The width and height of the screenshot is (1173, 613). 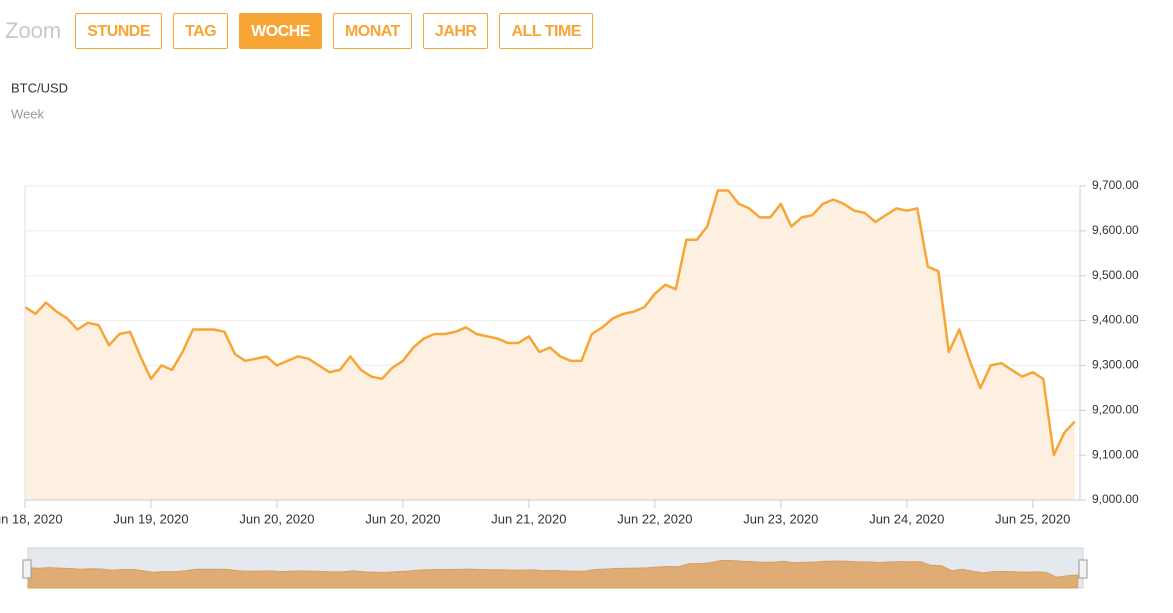 I want to click on x-tick-label: Jun 18, 2020, so click(x=31, y=518).